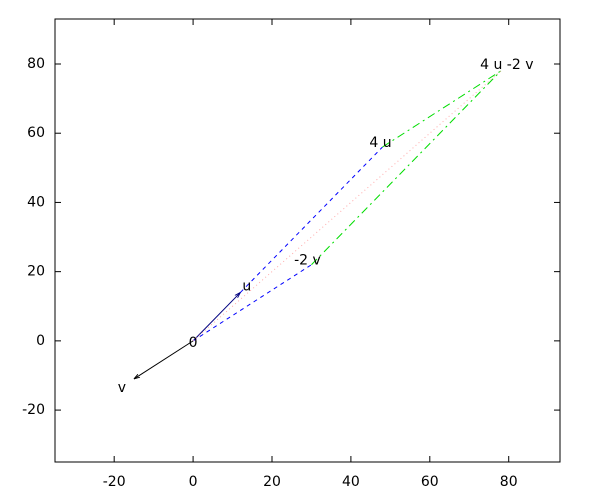 This screenshot has width=600, height=500. Describe the element at coordinates (351, 482) in the screenshot. I see `x-tick-label: 40` at that location.